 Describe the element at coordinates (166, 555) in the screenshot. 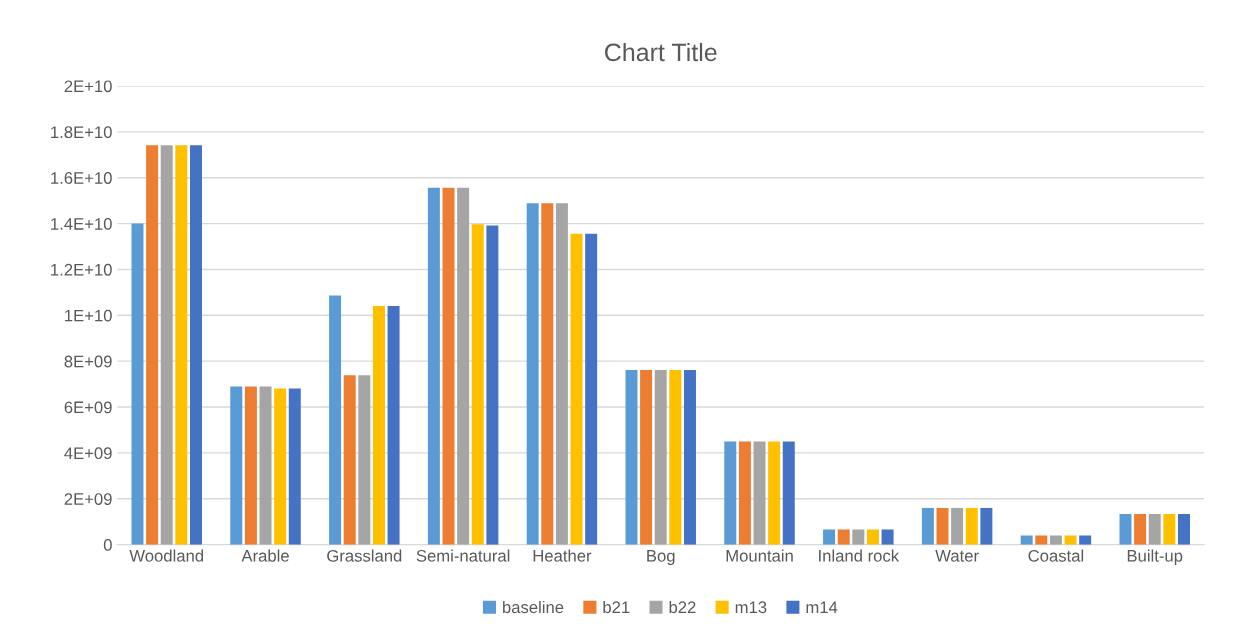

I see `x-tick-label: Woodland` at that location.